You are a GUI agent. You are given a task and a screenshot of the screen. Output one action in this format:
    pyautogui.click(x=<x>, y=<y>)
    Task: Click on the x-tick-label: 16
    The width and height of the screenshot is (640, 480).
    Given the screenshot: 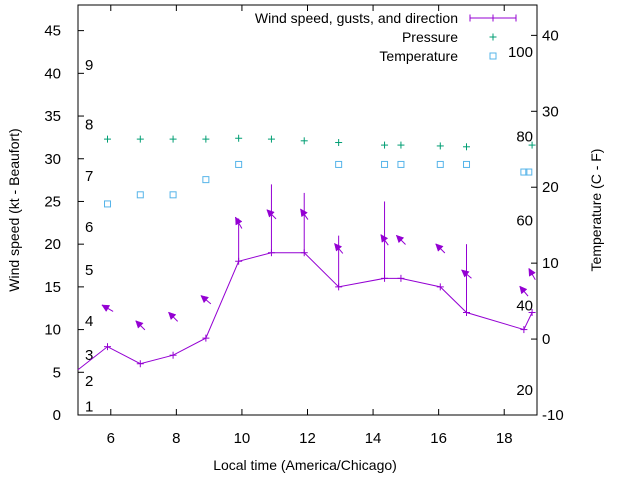 What is the action you would take?
    pyautogui.click(x=438, y=438)
    